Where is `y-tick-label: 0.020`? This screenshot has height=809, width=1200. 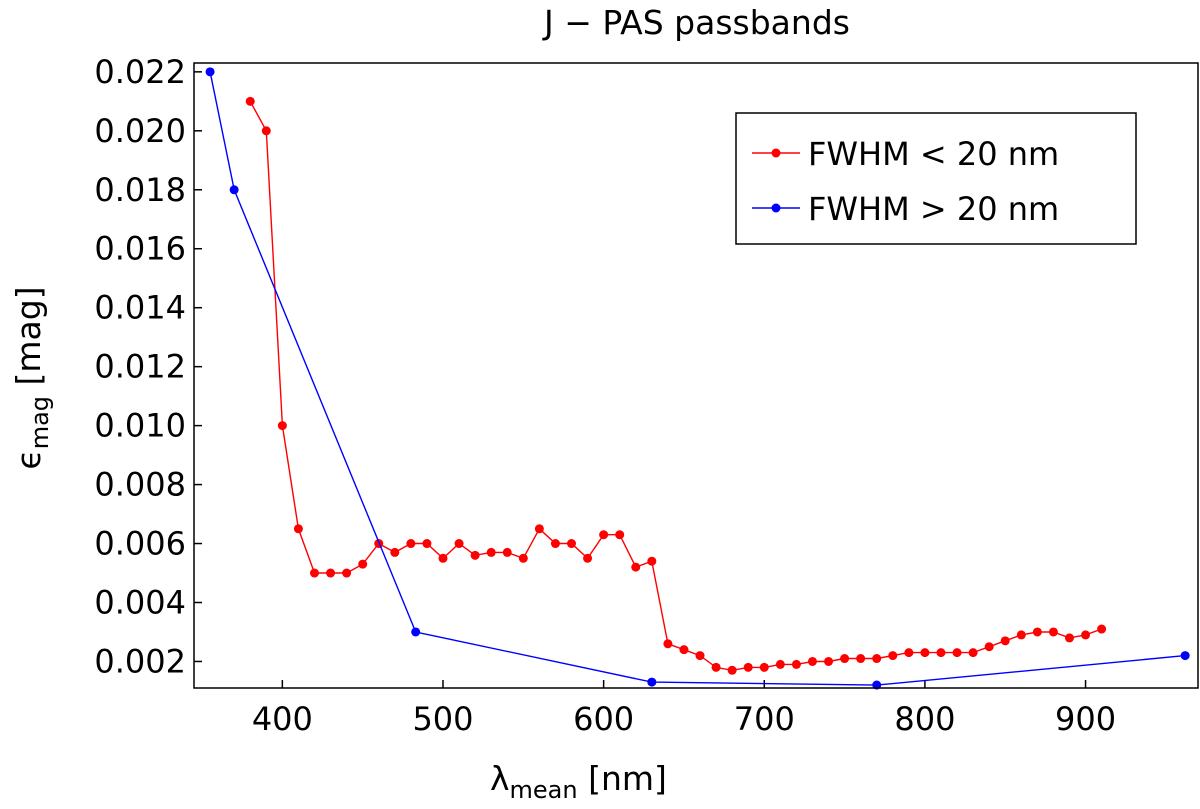 y-tick-label: 0.020 is located at coordinates (140, 131).